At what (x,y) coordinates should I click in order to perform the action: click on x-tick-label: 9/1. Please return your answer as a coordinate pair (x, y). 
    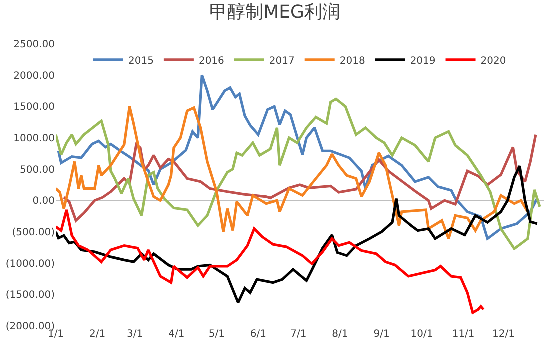
    Looking at the image, I should click on (382, 334).